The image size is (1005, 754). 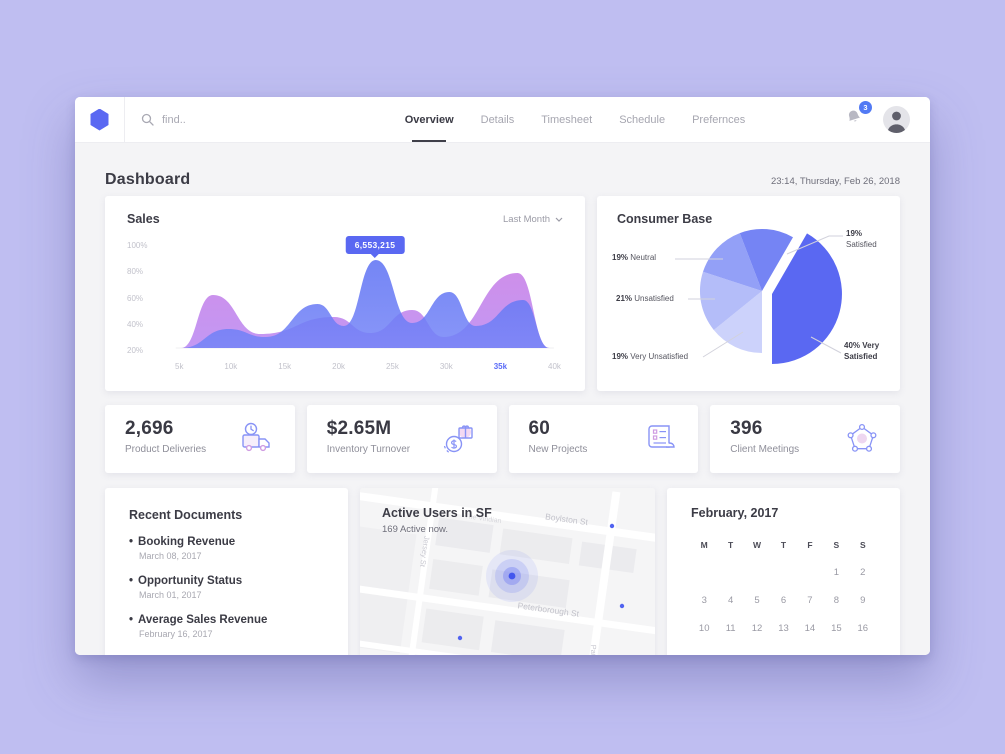 What do you see at coordinates (603, 439) in the screenshot?
I see `stat-card-new-projects: 60 New Projects` at bounding box center [603, 439].